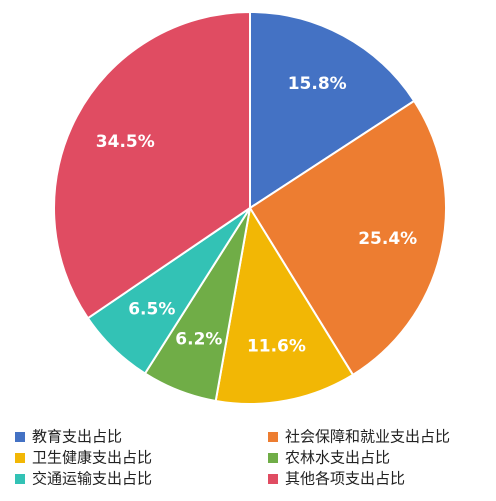 The height and width of the screenshot is (501, 496). I want to click on legend-label: 交通运输支出占比, so click(92, 479).